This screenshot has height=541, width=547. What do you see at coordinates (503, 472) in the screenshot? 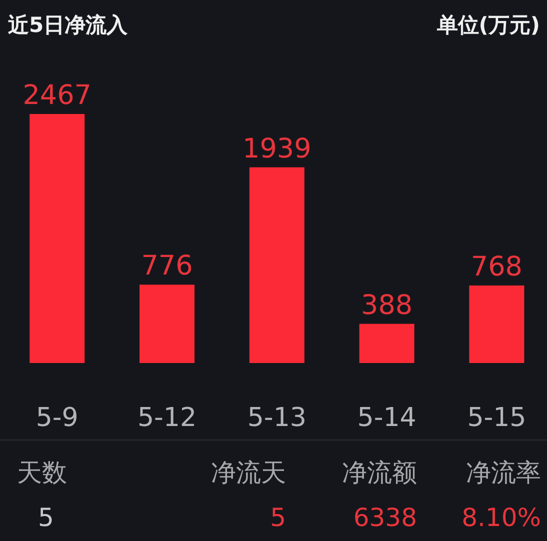
I see `annotation: 净流率` at bounding box center [503, 472].